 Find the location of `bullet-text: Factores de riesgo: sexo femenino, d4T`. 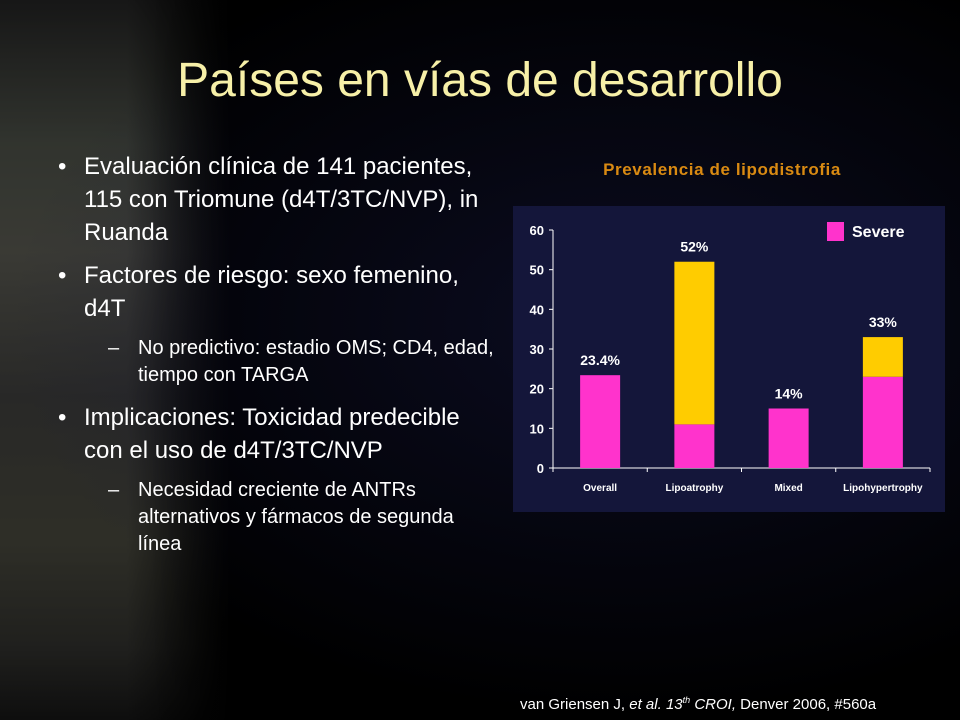

bullet-text: Factores de riesgo: sexo femenino, d4T is located at coordinates (271, 292).